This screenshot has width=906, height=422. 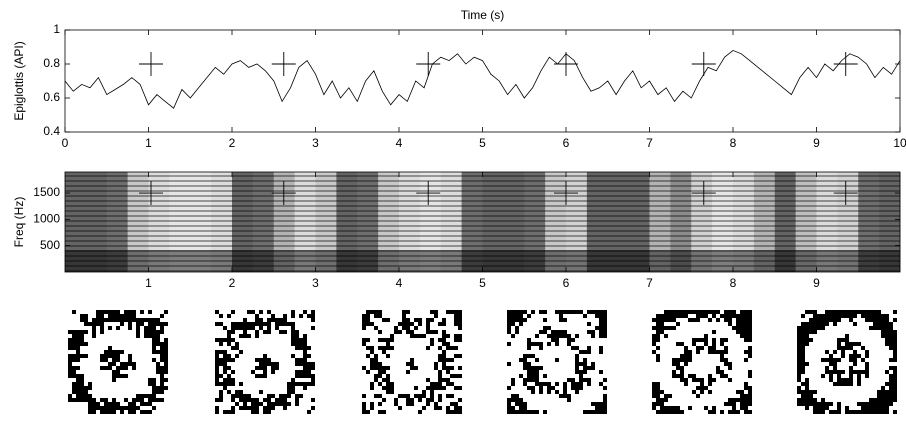 I want to click on y-tick-label: 1500, so click(x=46, y=192).